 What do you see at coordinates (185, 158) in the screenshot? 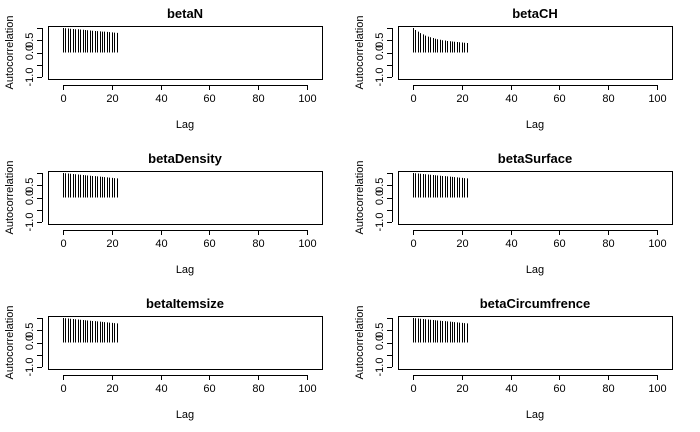
I see `panel-title: betaDensity` at bounding box center [185, 158].